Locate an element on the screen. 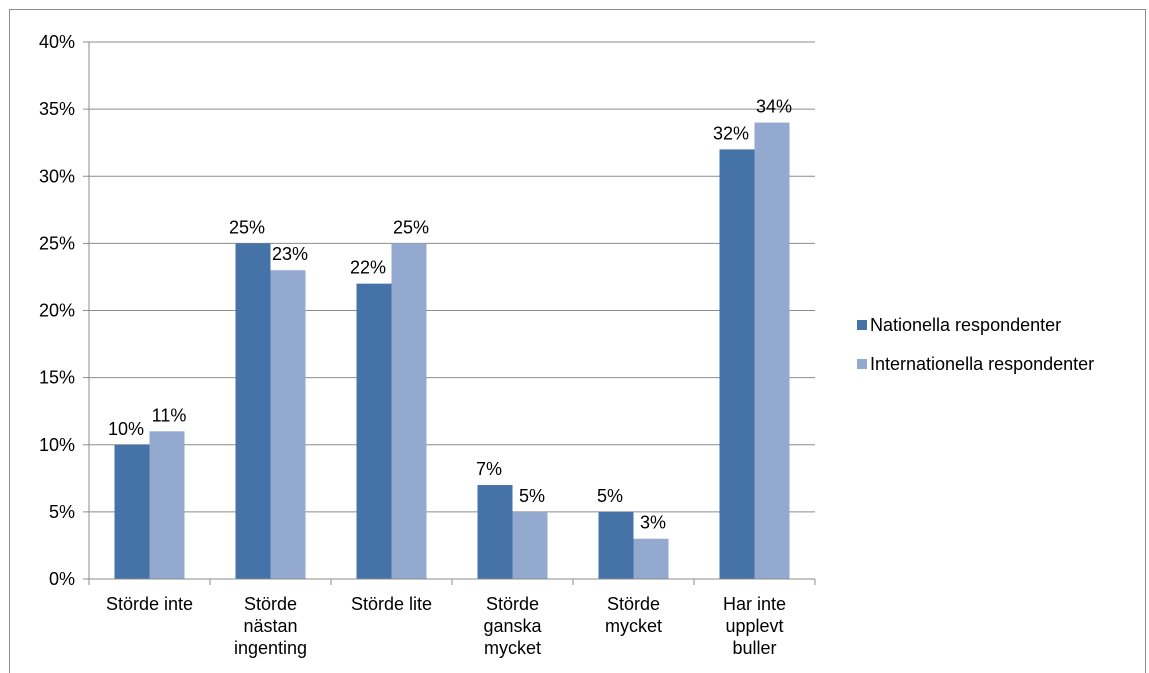  x-category-label: ingenting is located at coordinates (270, 648).